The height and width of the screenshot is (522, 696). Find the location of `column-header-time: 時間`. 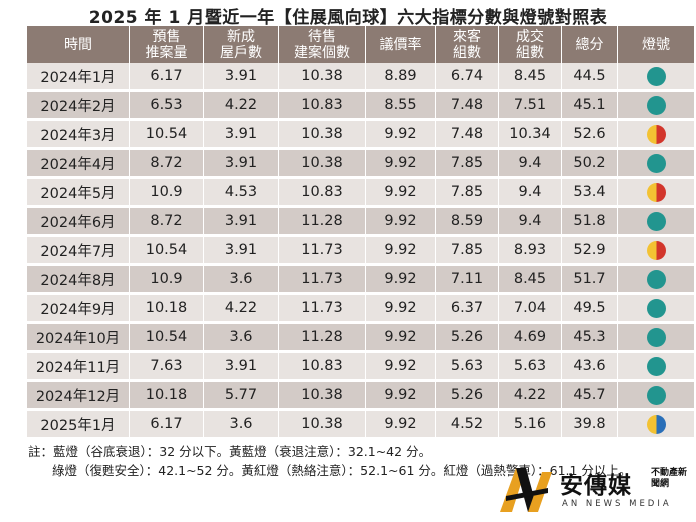

column-header-time: 時間 is located at coordinates (78, 44).